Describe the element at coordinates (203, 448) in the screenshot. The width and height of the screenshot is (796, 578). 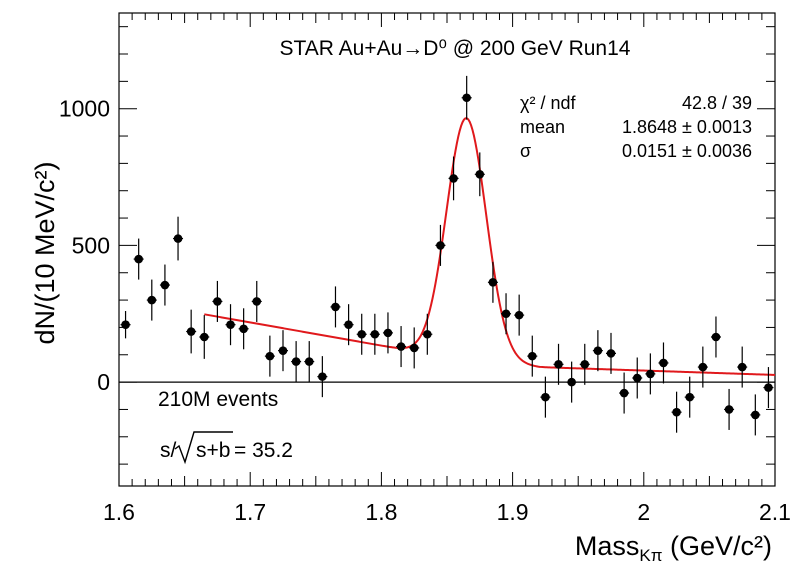
I see `sqrt-sign` at that location.